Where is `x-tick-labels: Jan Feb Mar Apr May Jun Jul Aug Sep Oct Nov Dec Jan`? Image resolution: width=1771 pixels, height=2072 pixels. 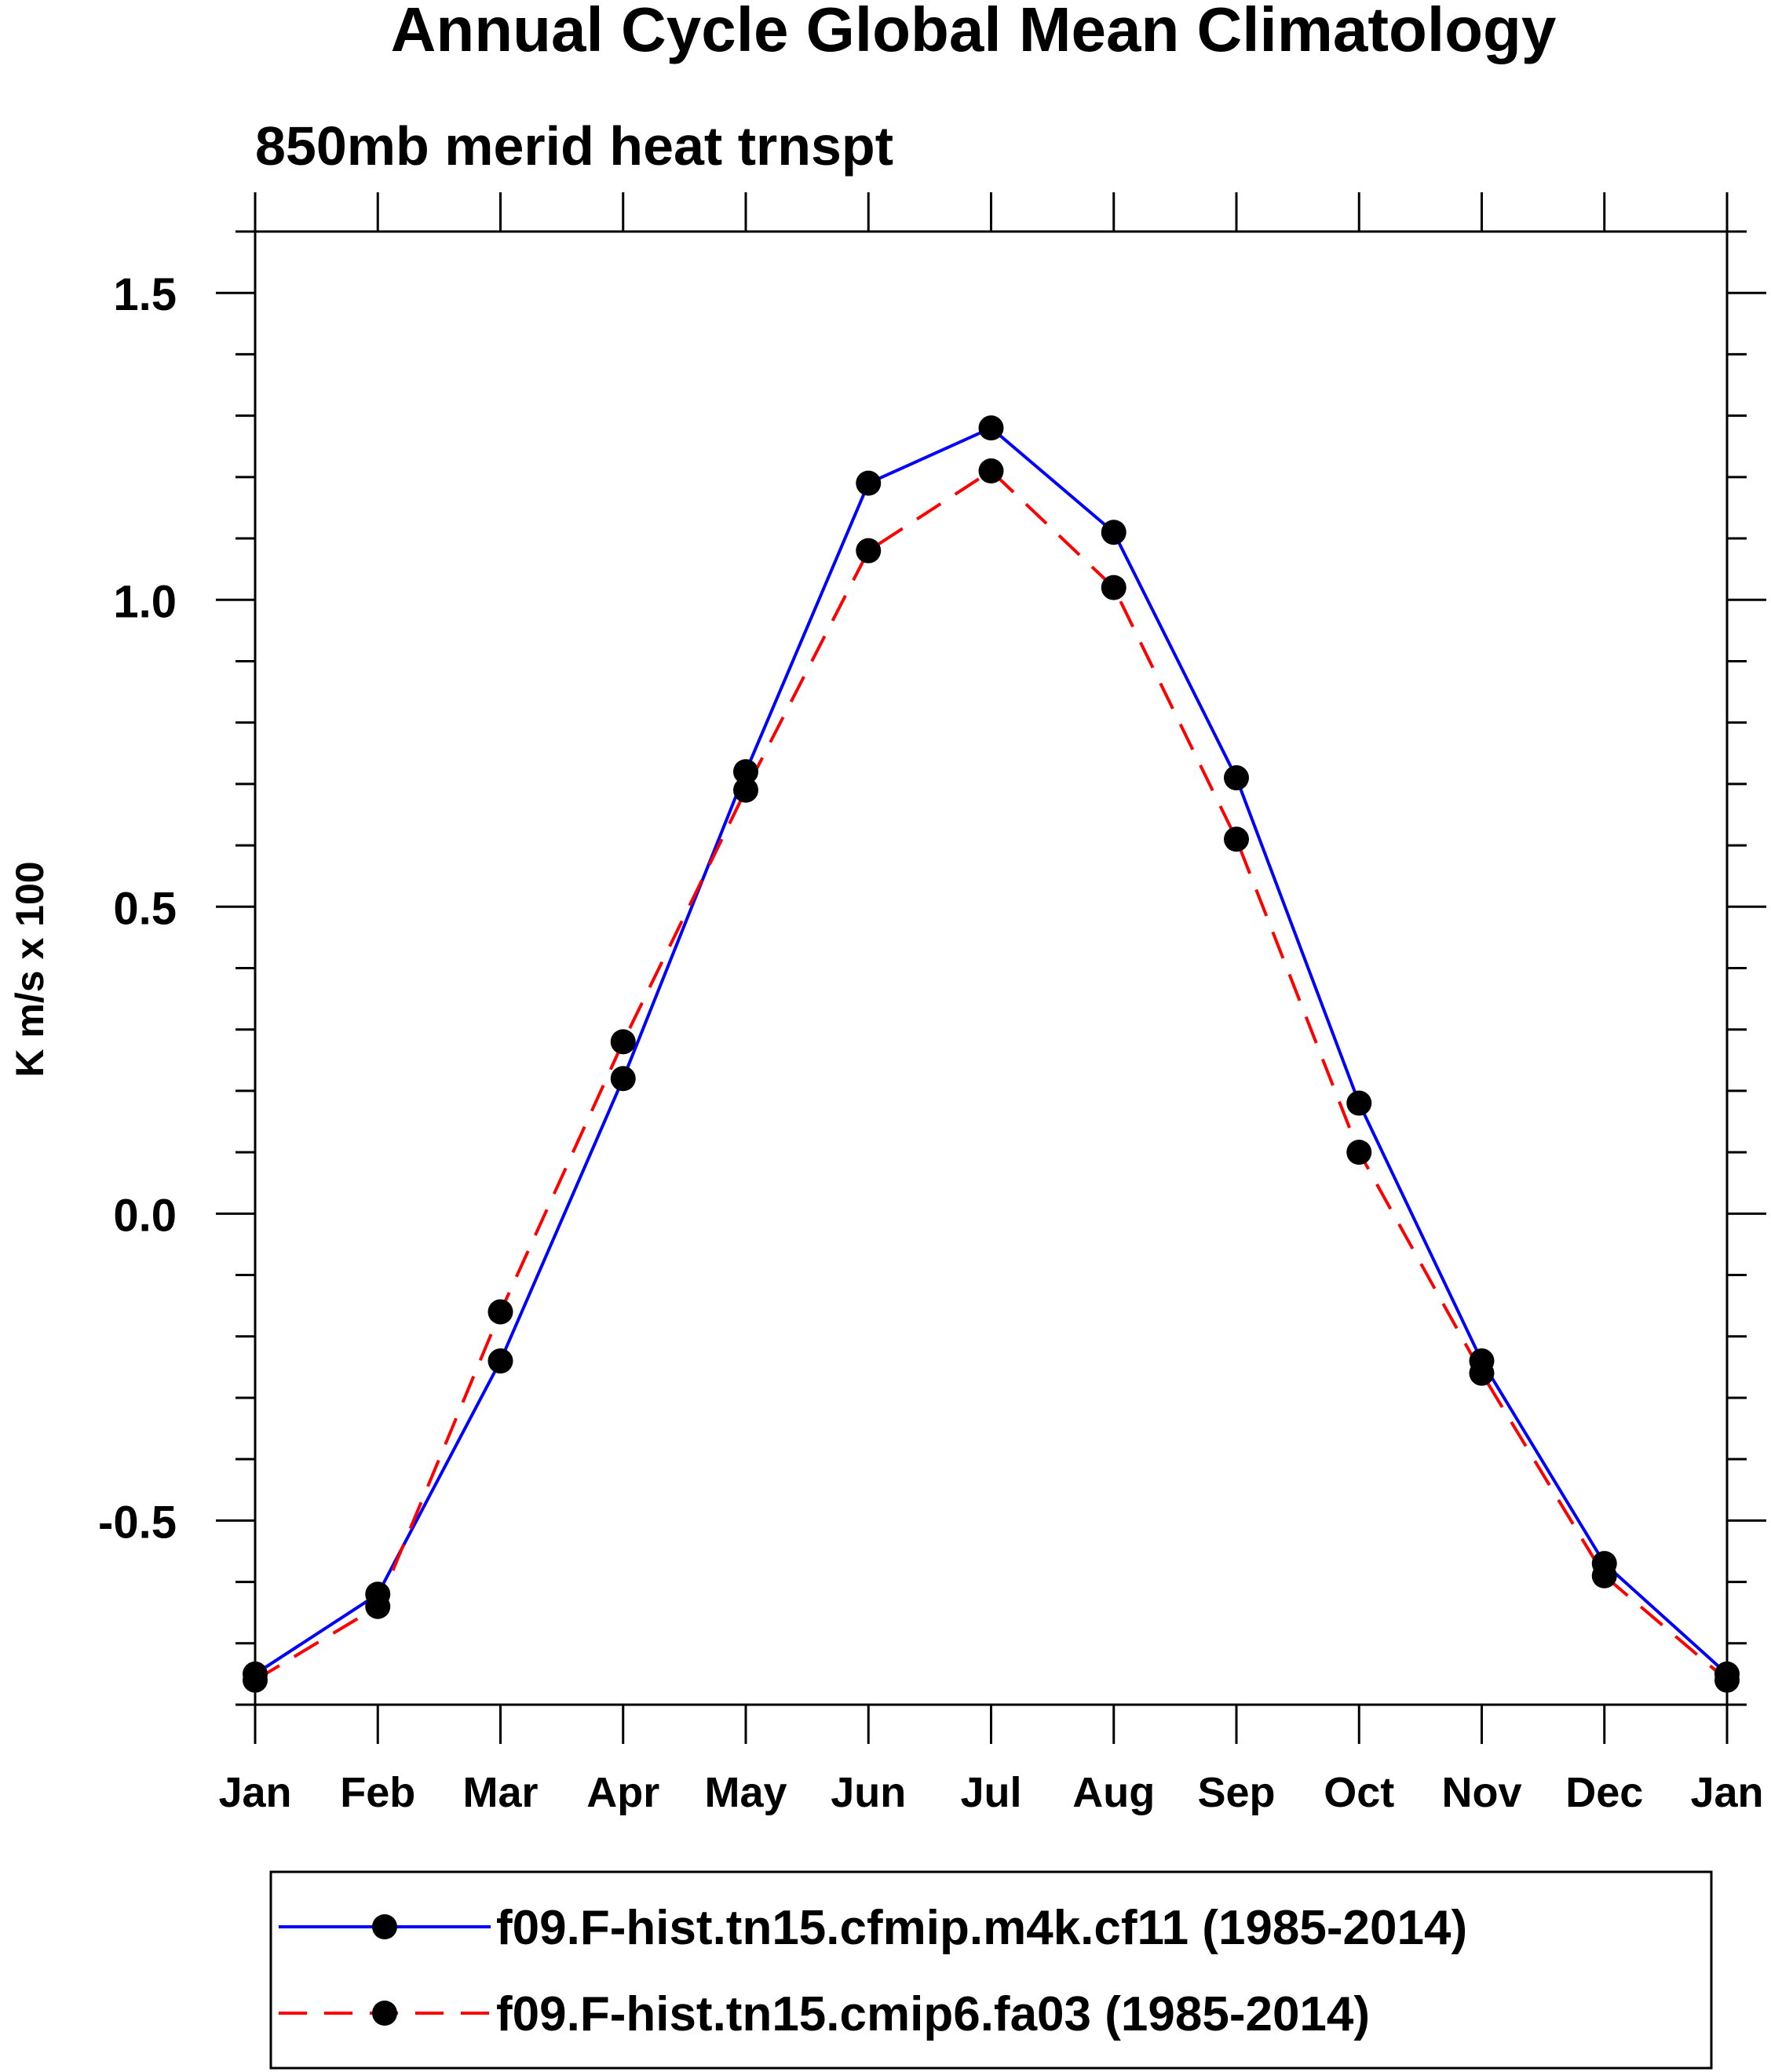
x-tick-labels: Jan Feb Mar Apr May Jun Jul Aug Sep Oct Nov Dec Jan is located at coordinates (990, 1792).